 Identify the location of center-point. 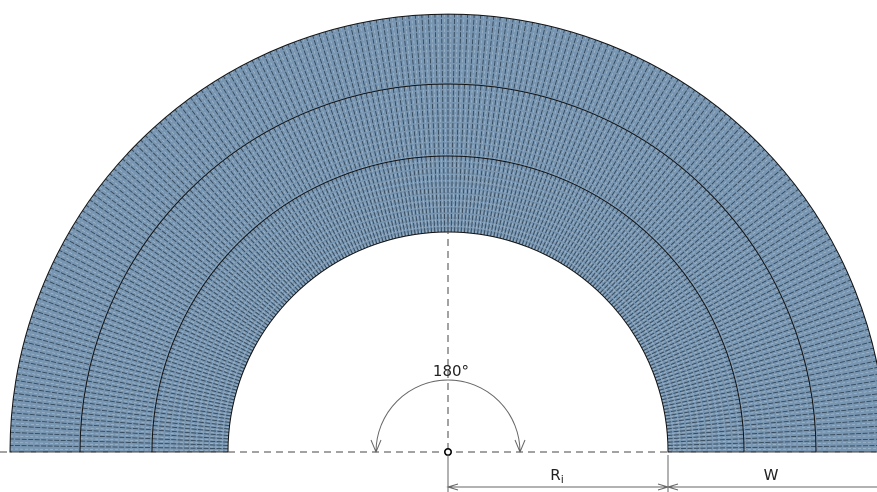
(447, 451).